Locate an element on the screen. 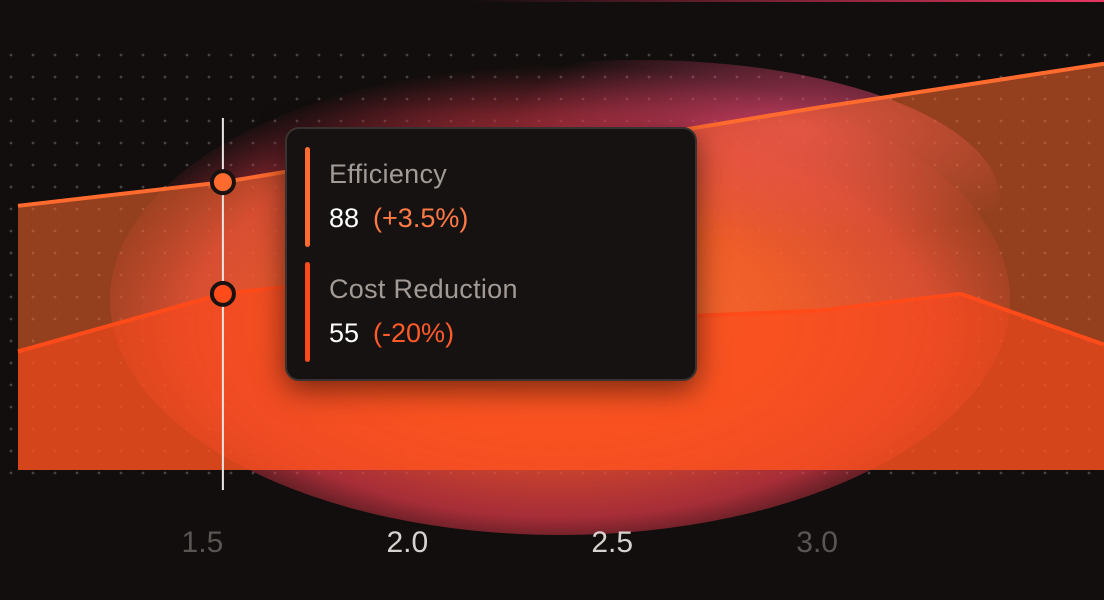  tooltip-item-cost-reduction: Cost Reduction 55 (-20%) is located at coordinates (495, 312).